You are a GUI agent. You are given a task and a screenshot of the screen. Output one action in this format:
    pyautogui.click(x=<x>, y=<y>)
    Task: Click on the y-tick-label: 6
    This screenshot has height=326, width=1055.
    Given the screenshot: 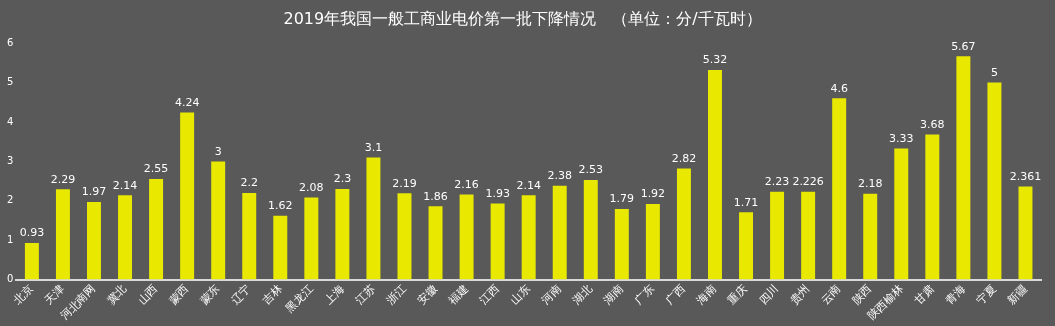 What is the action you would take?
    pyautogui.click(x=10, y=42)
    